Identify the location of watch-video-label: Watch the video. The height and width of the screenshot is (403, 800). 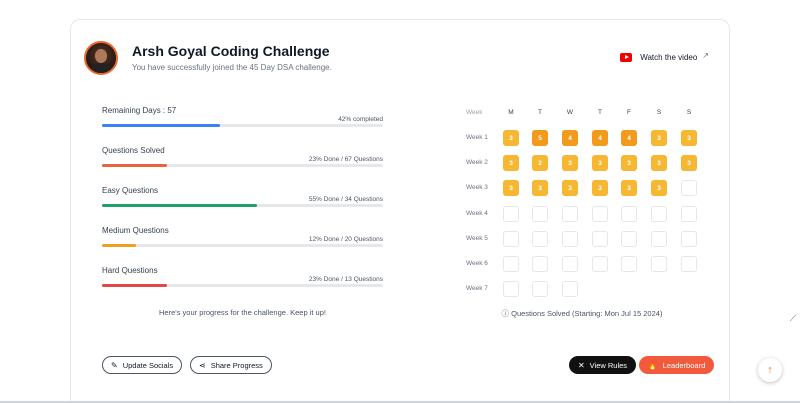
(669, 57).